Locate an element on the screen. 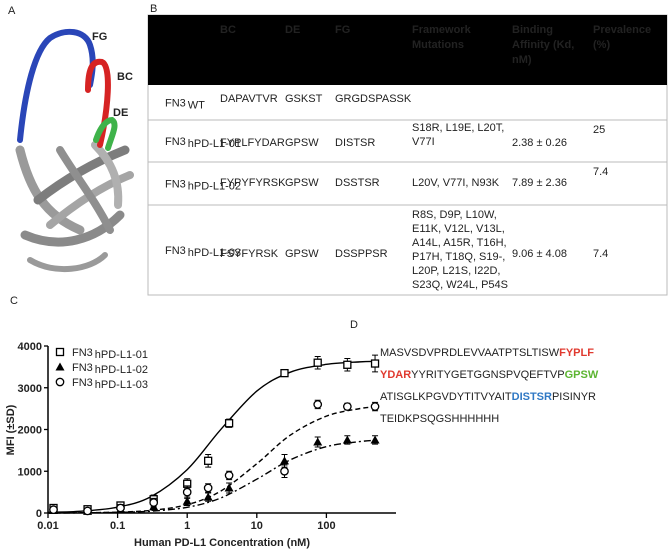 The width and height of the screenshot is (668, 553). legend-label-subscript: hPD-L1-02 is located at coordinates (121, 370).